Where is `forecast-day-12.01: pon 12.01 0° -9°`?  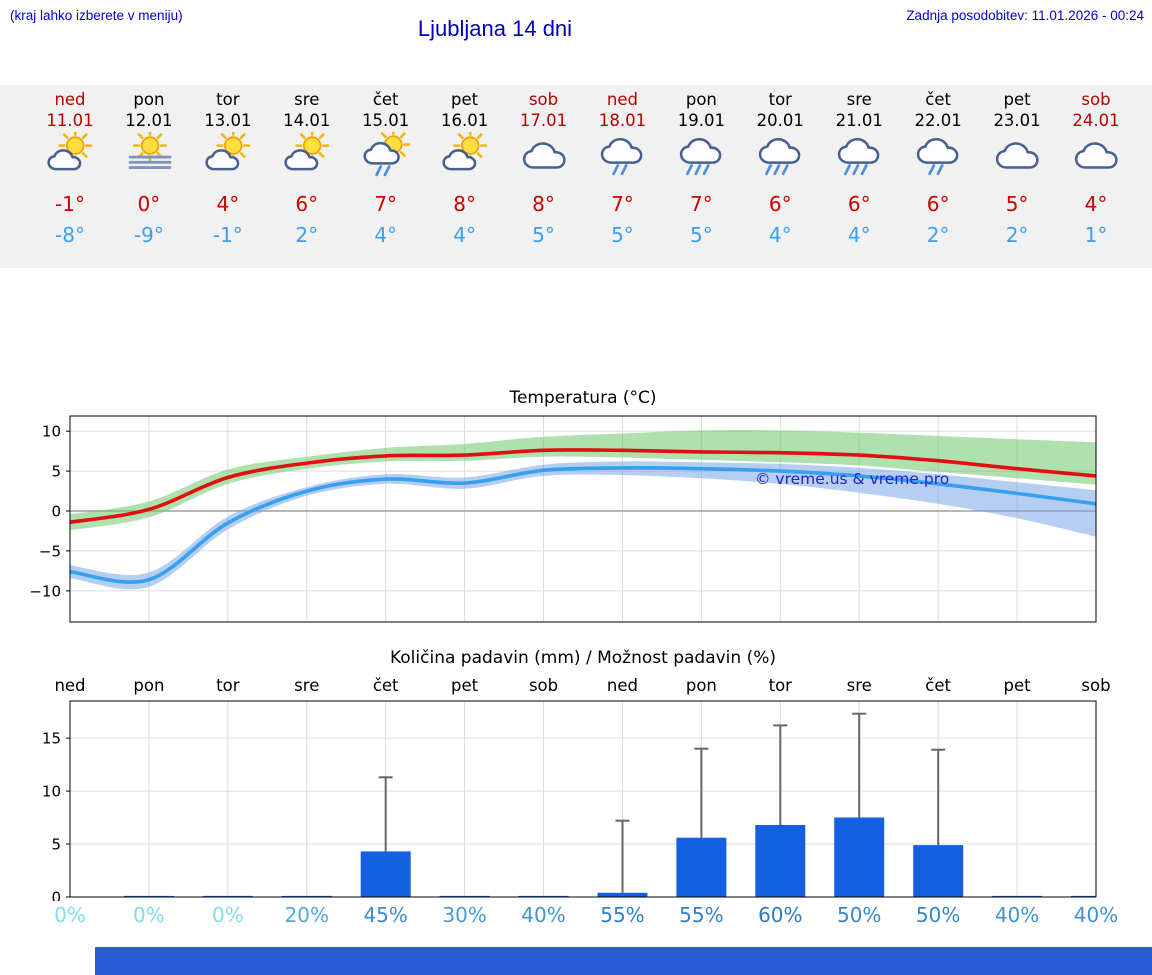
forecast-day-12.01: pon 12.01 0° -9° is located at coordinates (149, 176).